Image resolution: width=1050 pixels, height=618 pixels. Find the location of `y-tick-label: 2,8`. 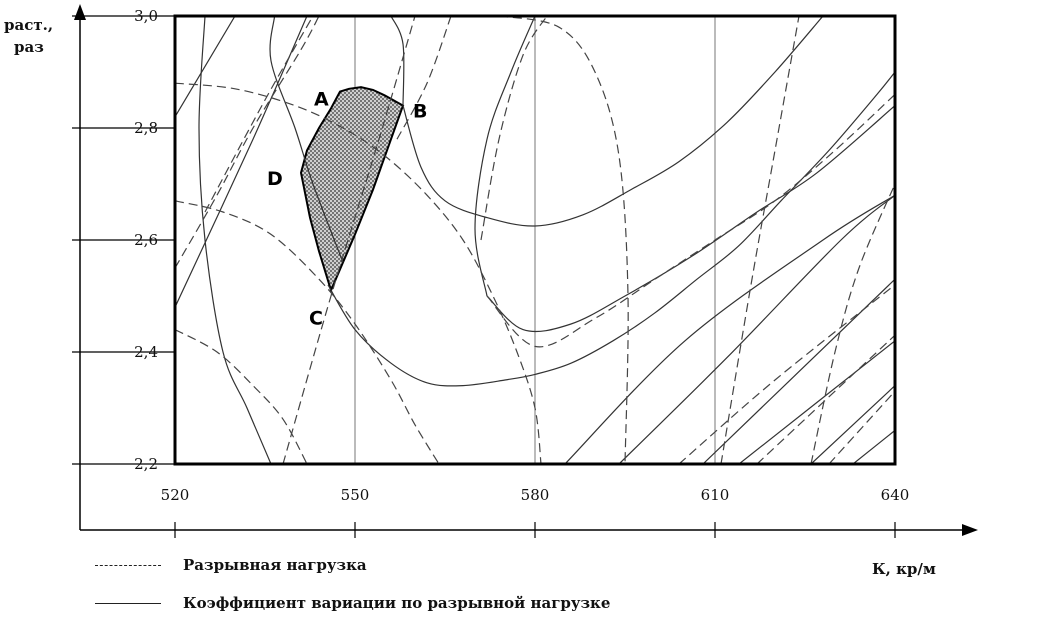

y-tick-label: 2,8 is located at coordinates (146, 128).